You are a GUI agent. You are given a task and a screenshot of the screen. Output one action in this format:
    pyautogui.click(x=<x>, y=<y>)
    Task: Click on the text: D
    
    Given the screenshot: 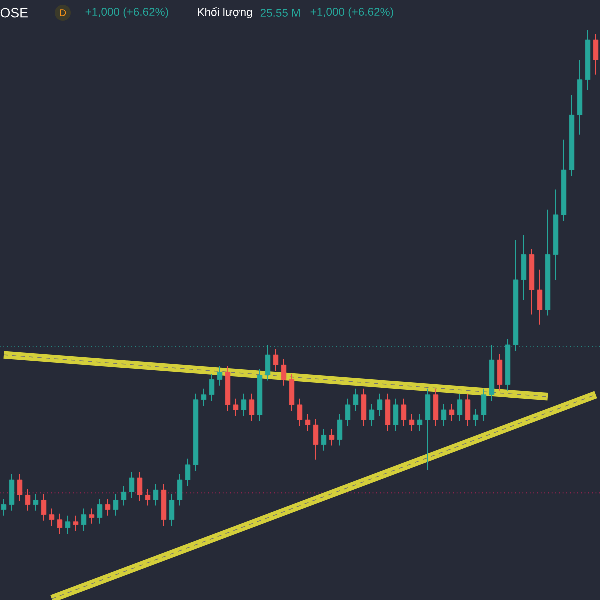 What is the action you would take?
    pyautogui.click(x=63, y=13)
    